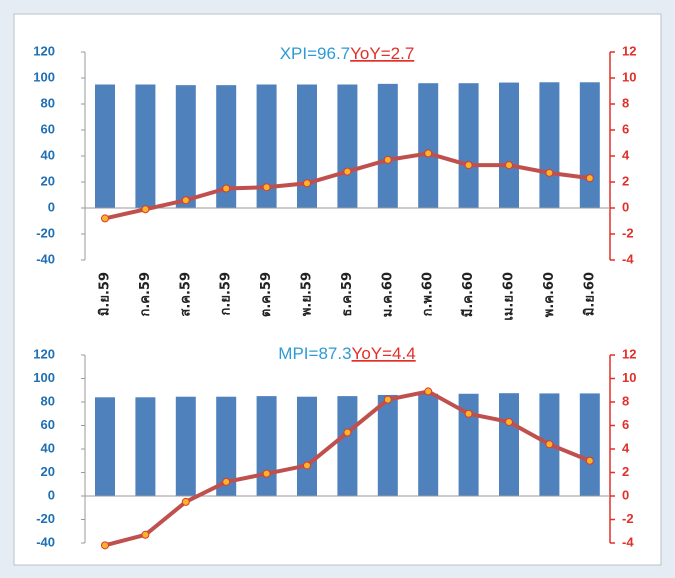 This screenshot has height=578, width=675. I want to click on x-tick-label: พ.ค.60, so click(549, 294).